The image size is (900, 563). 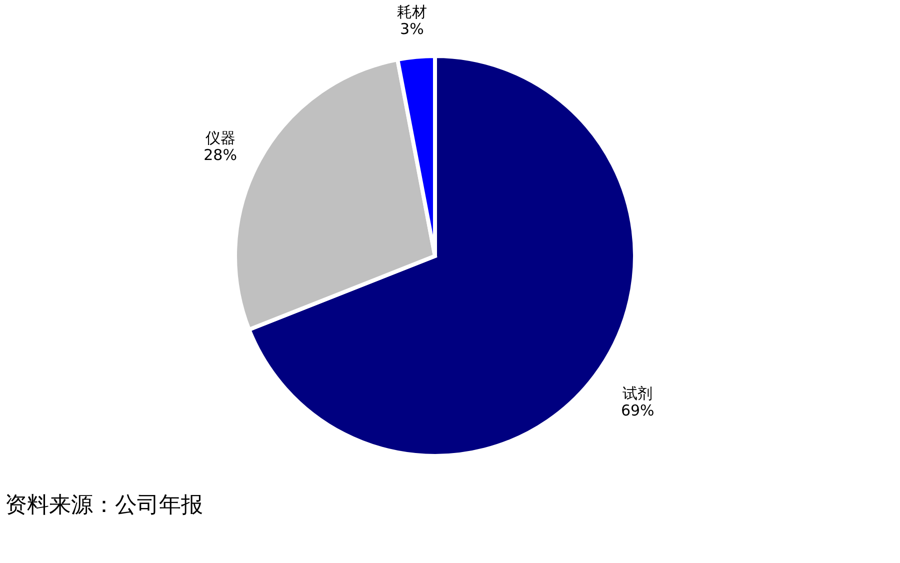 What do you see at coordinates (104, 505) in the screenshot?
I see `text: 资料来源：公司年报` at bounding box center [104, 505].